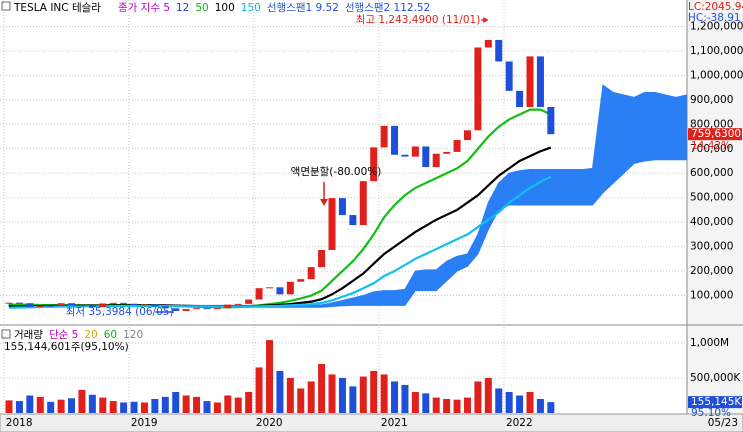 The image size is (743, 432). What do you see at coordinates (711, 247) in the screenshot?
I see `y-tick-label: 300,000` at bounding box center [711, 247].